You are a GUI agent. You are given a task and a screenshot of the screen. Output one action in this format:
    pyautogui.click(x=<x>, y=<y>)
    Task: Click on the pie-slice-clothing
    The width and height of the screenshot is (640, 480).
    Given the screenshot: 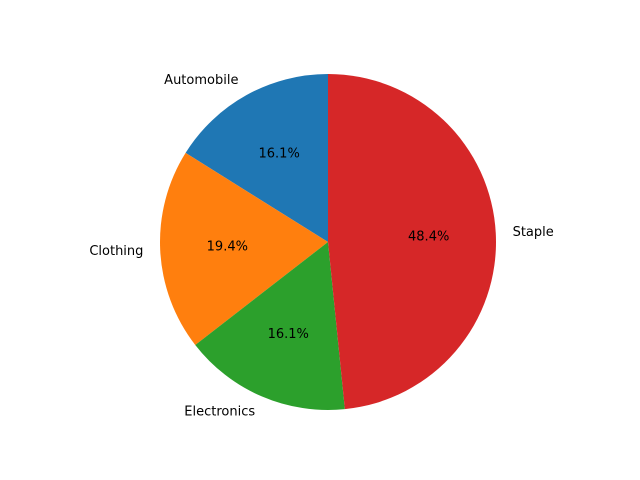 What is the action you would take?
    pyautogui.click(x=244, y=248)
    